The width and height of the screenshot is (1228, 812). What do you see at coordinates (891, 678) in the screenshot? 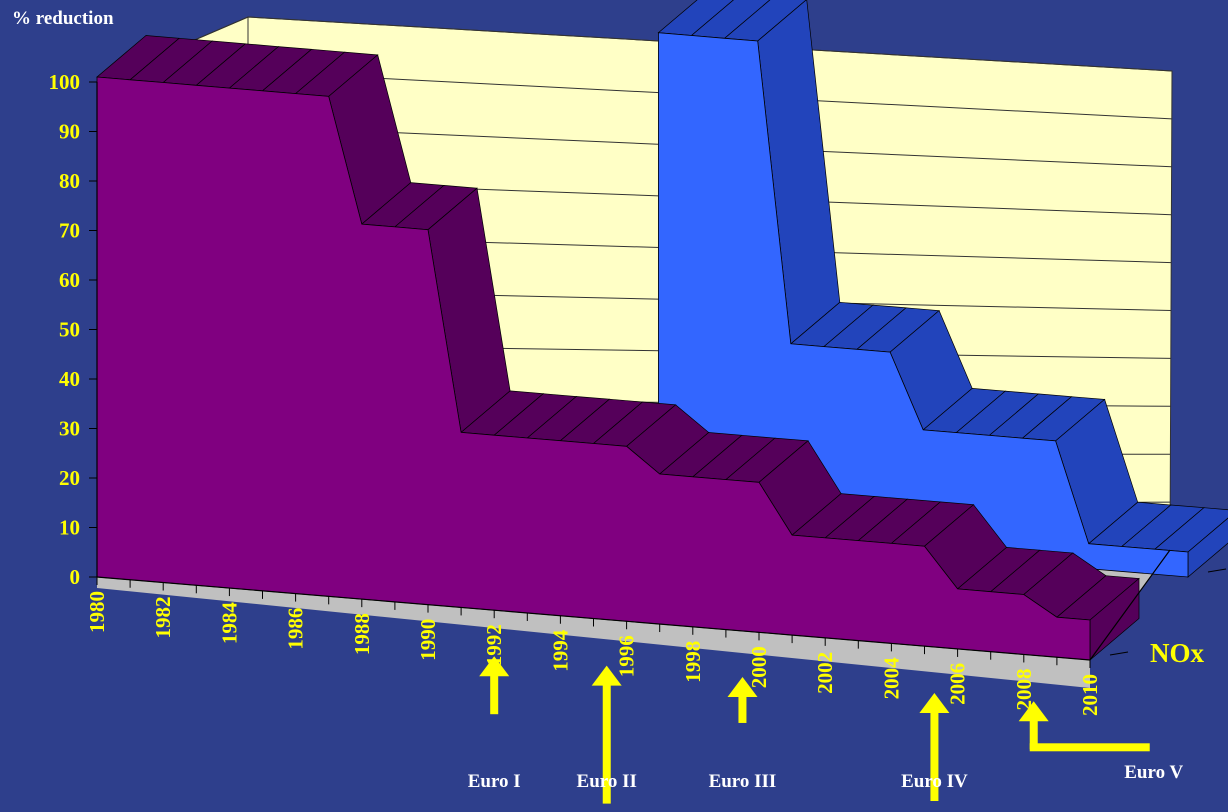
I see `x-tick-label: 2004` at bounding box center [891, 678].